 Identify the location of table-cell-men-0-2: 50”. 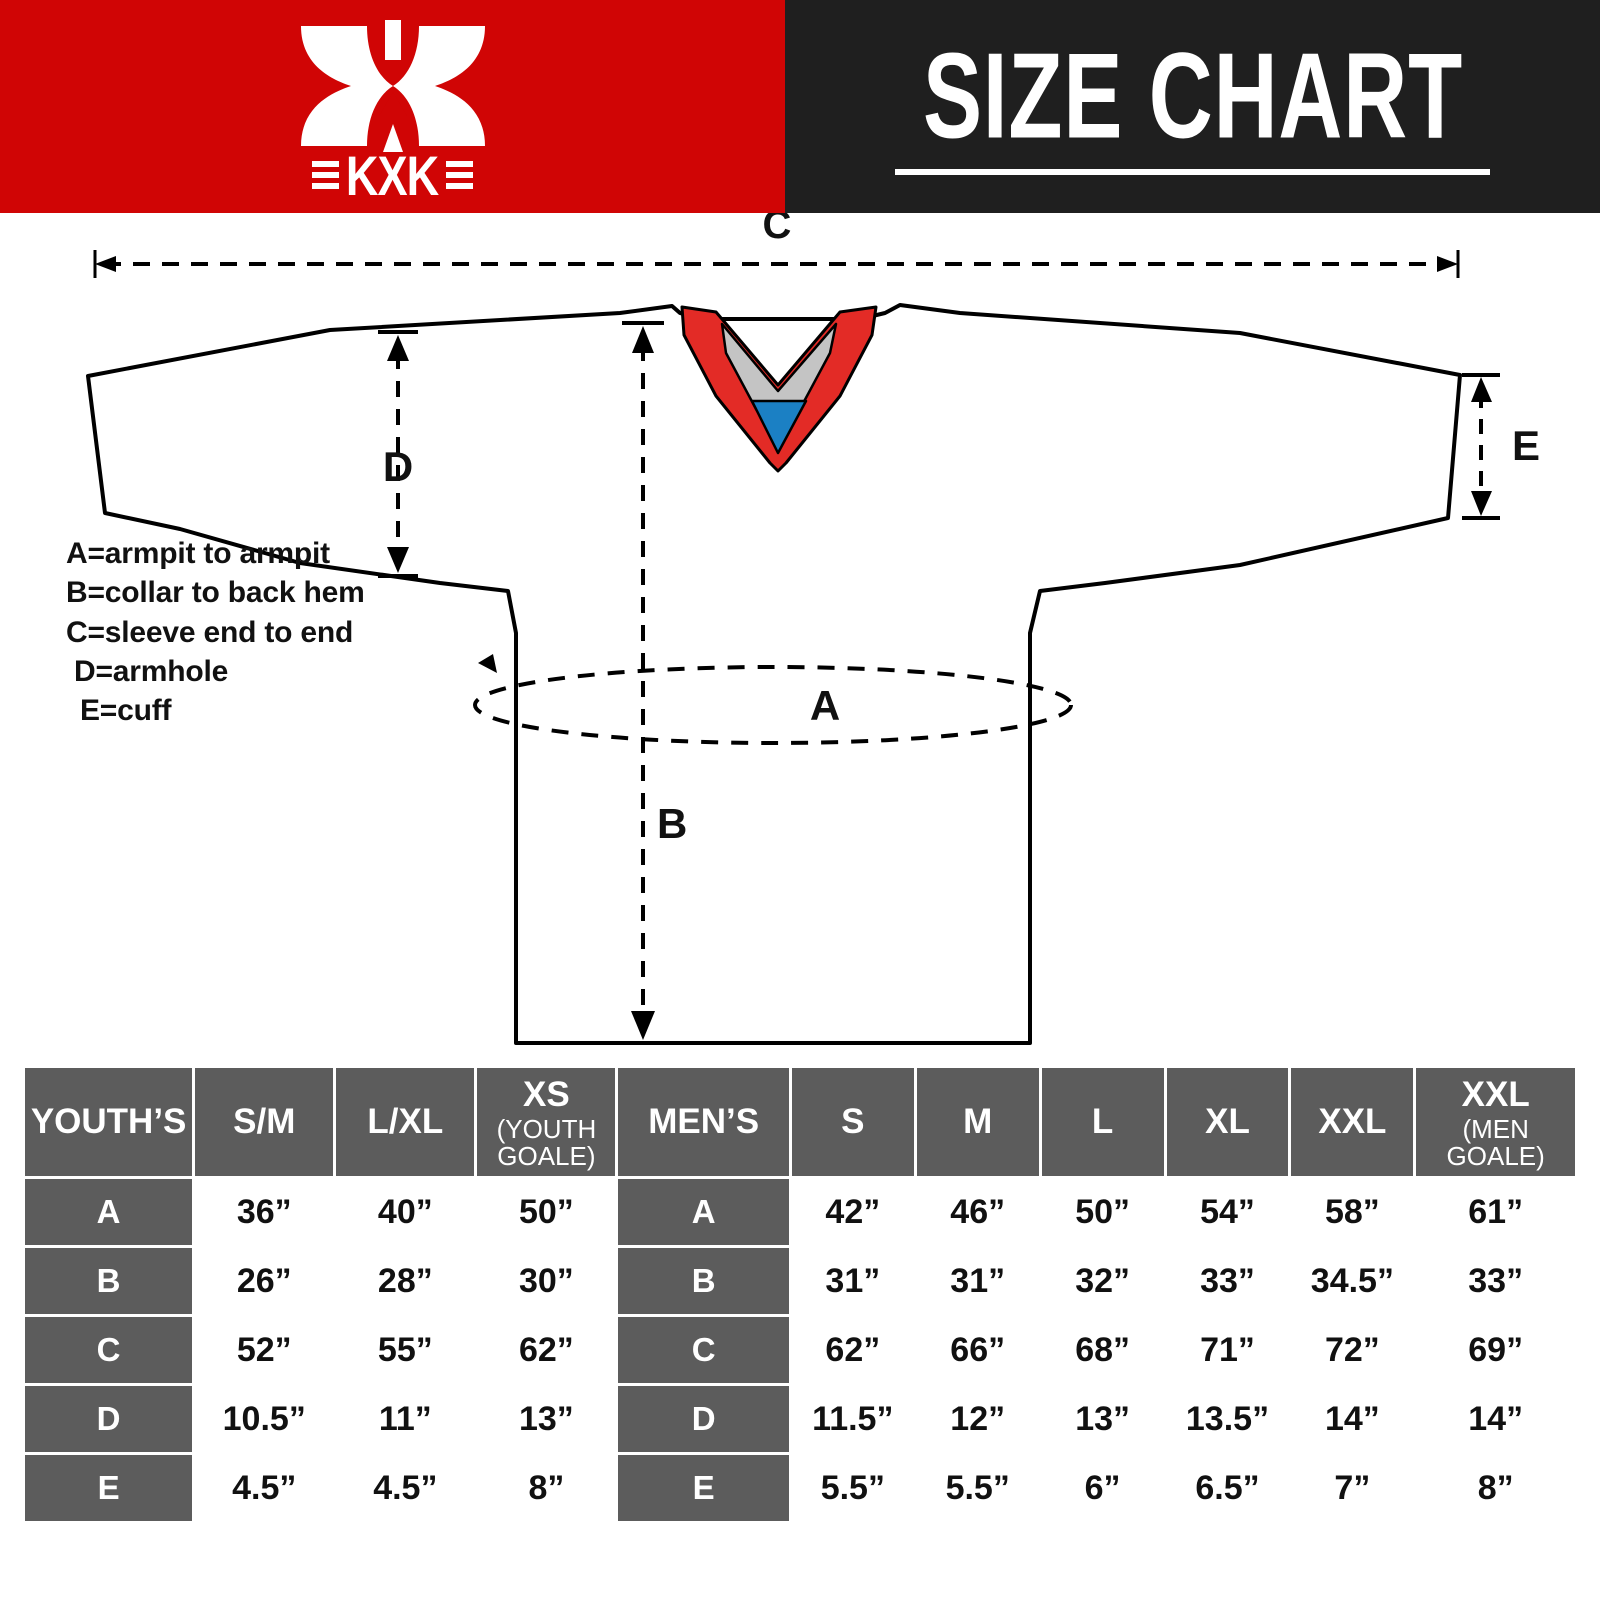
(1102, 1212).